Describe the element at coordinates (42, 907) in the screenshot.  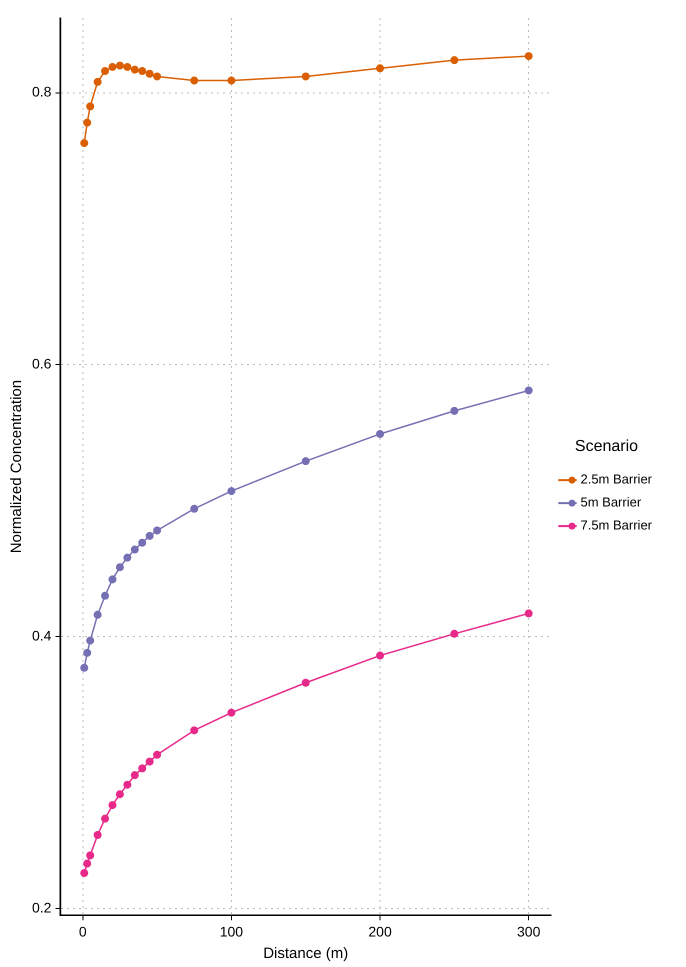
I see `y-tick-label: 0.2` at that location.